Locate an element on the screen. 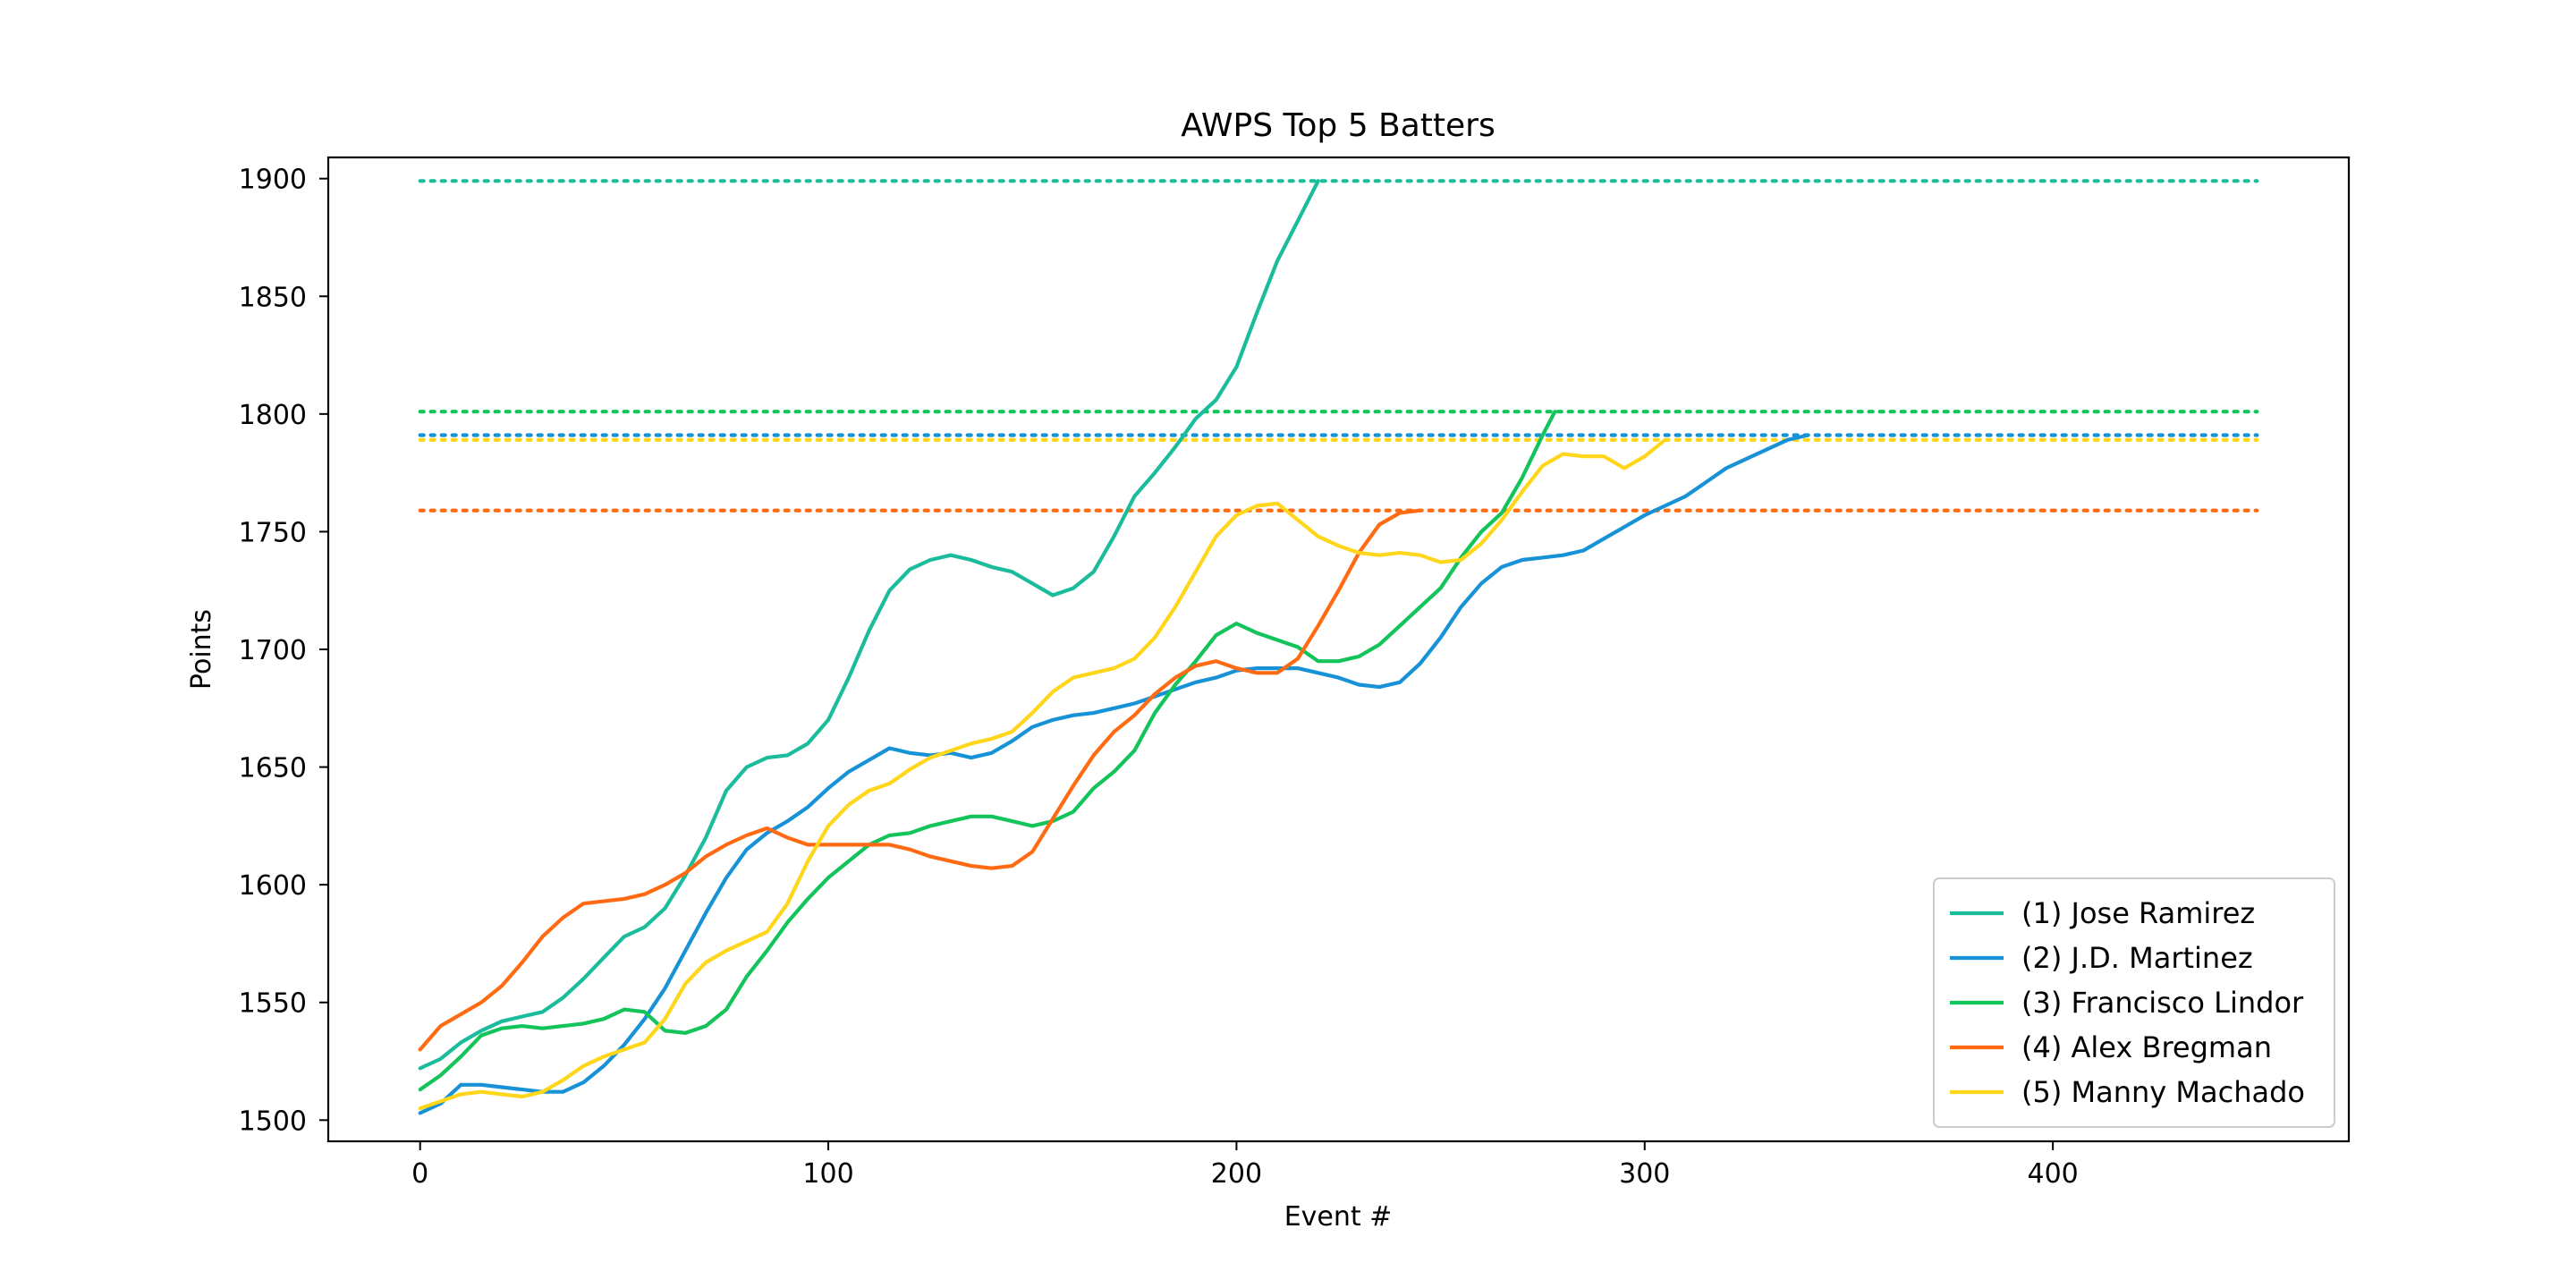  y-tick-label: 1500 is located at coordinates (273, 1121).